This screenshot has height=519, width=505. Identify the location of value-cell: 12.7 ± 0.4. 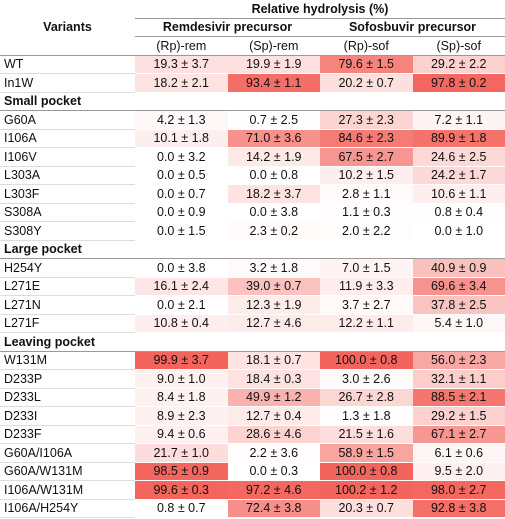
(273, 416).